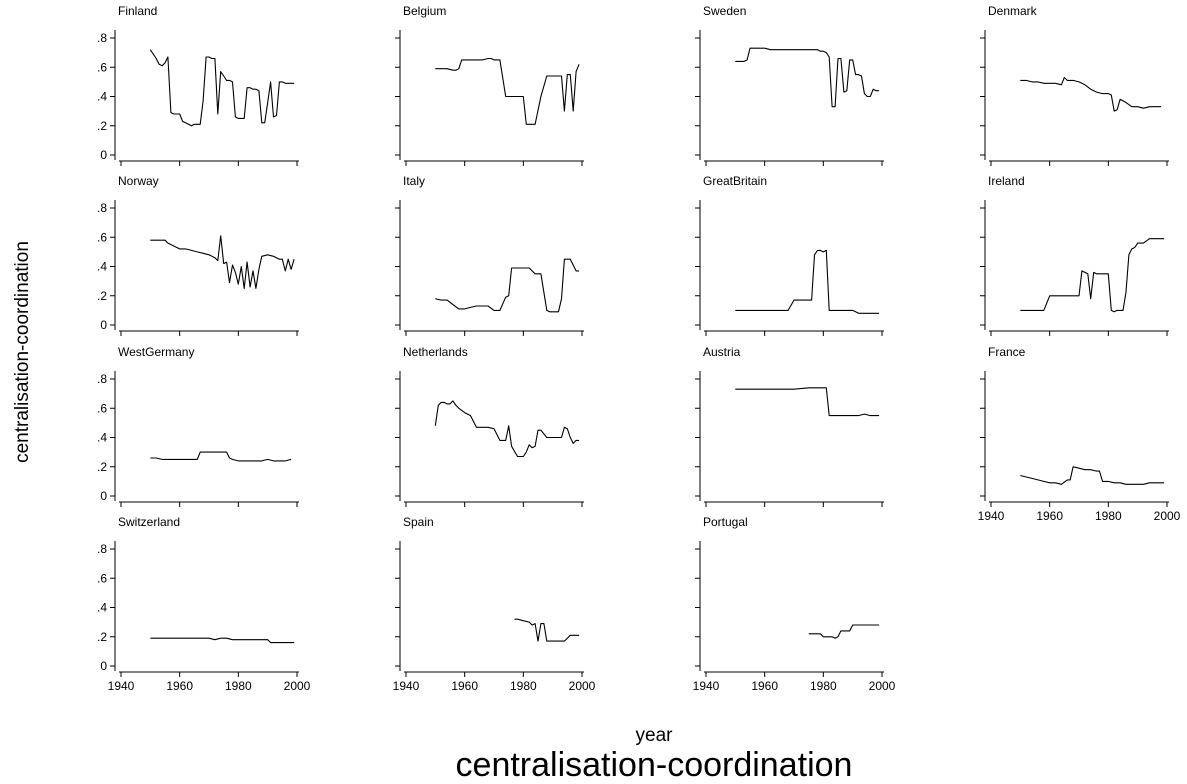  Describe the element at coordinates (435, 352) in the screenshot. I see `panel-title: Netherlands` at that location.